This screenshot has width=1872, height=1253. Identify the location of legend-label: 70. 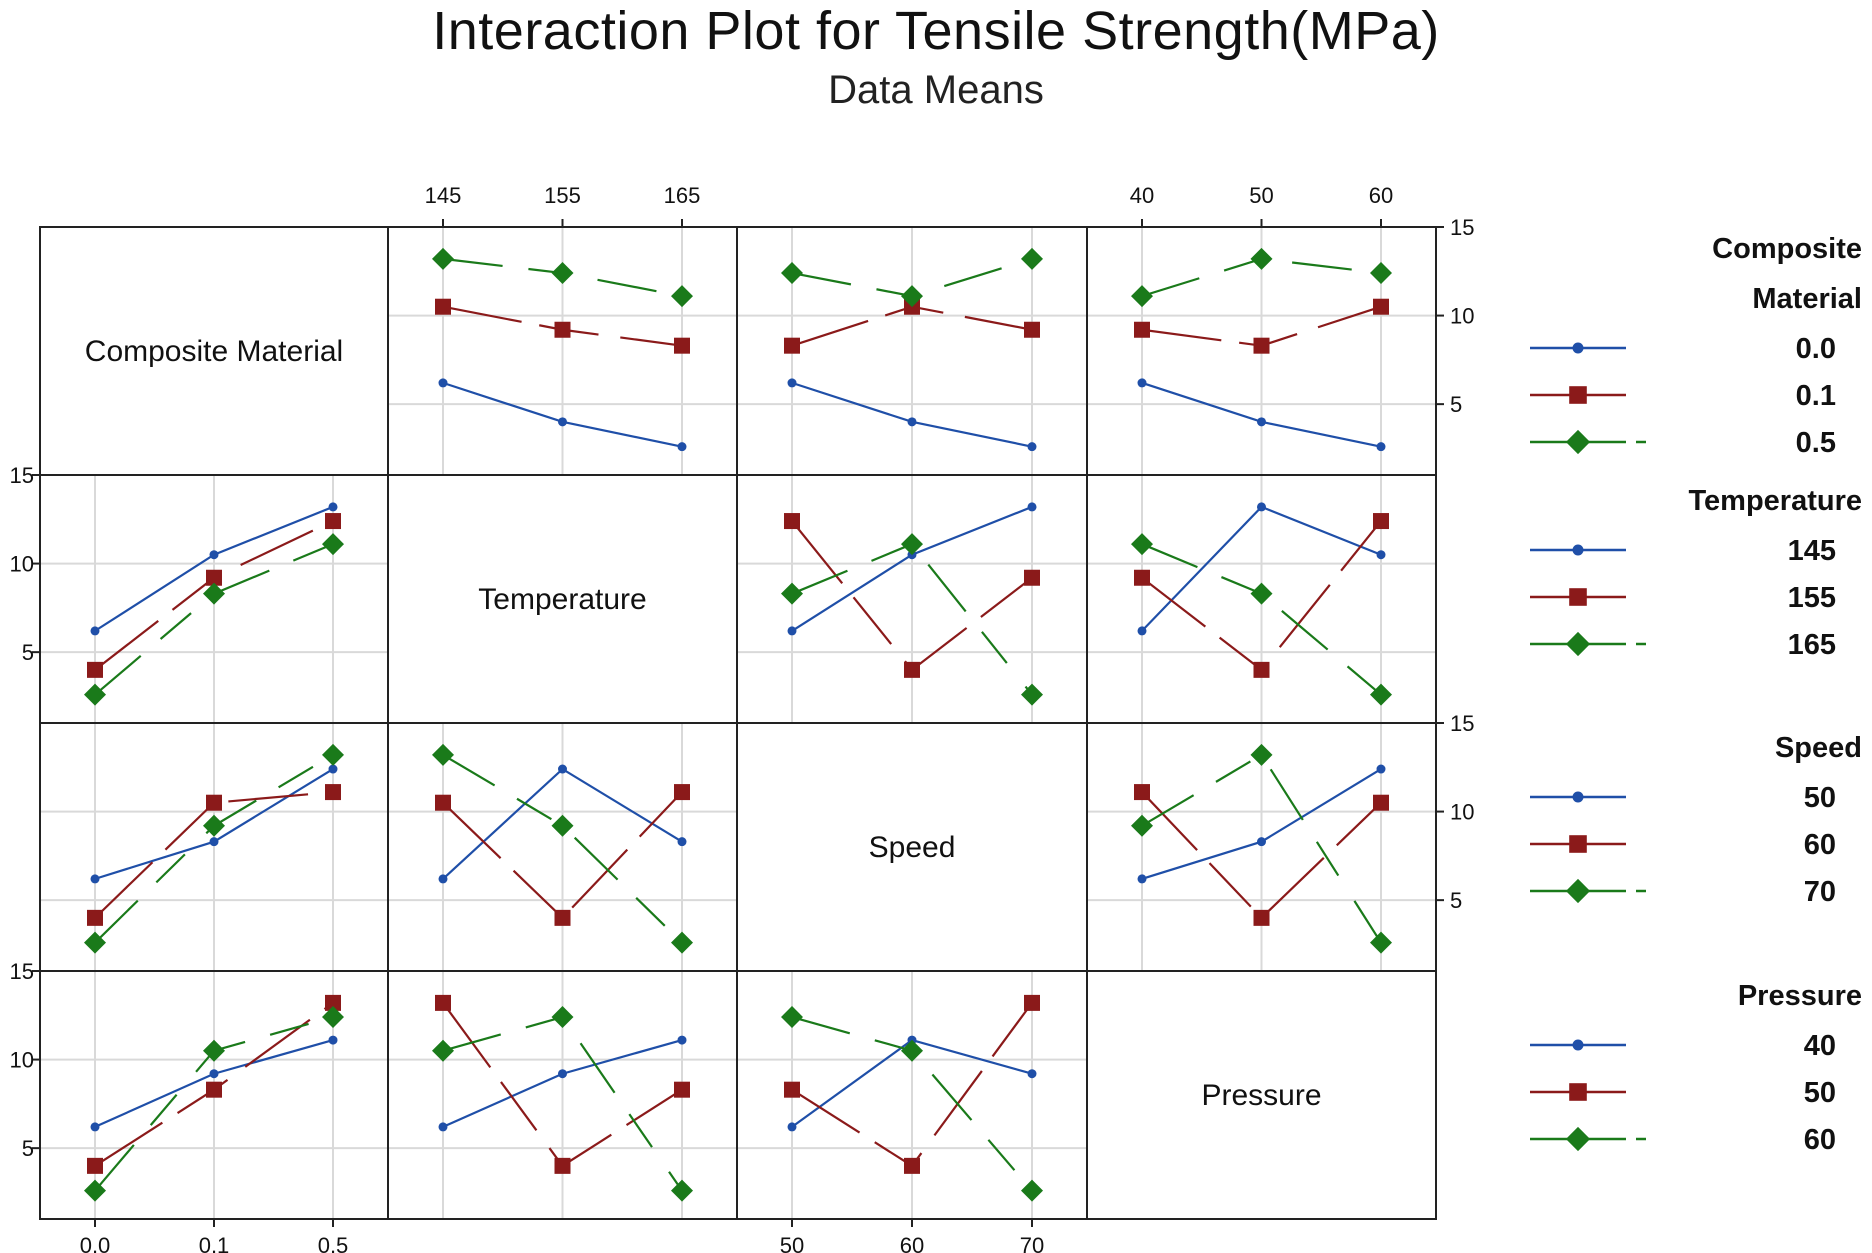
(1820, 892).